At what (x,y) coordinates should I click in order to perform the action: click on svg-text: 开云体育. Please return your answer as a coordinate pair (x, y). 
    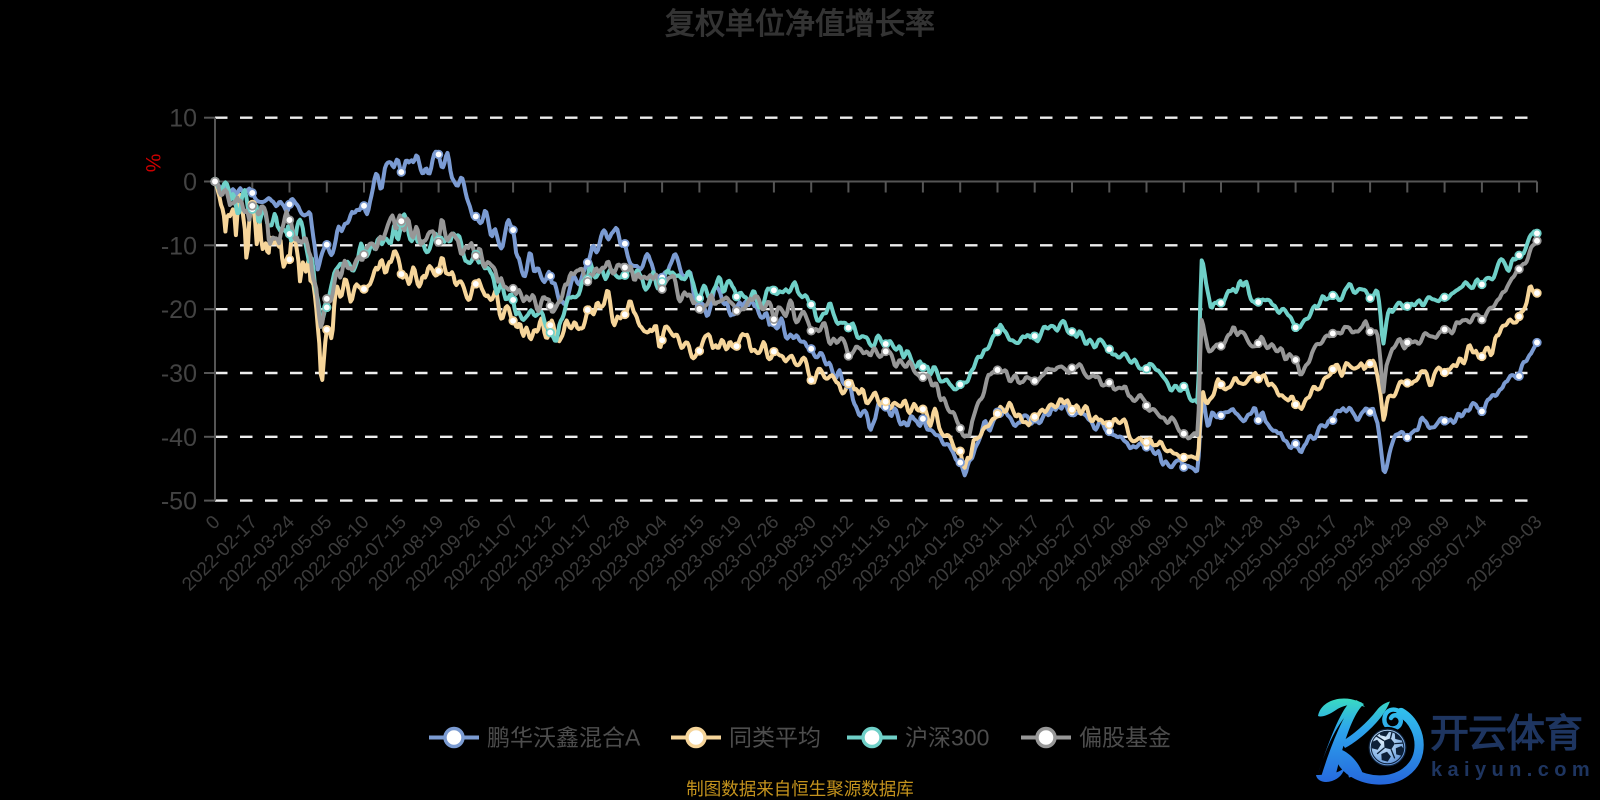
    Looking at the image, I should click on (1506, 734).